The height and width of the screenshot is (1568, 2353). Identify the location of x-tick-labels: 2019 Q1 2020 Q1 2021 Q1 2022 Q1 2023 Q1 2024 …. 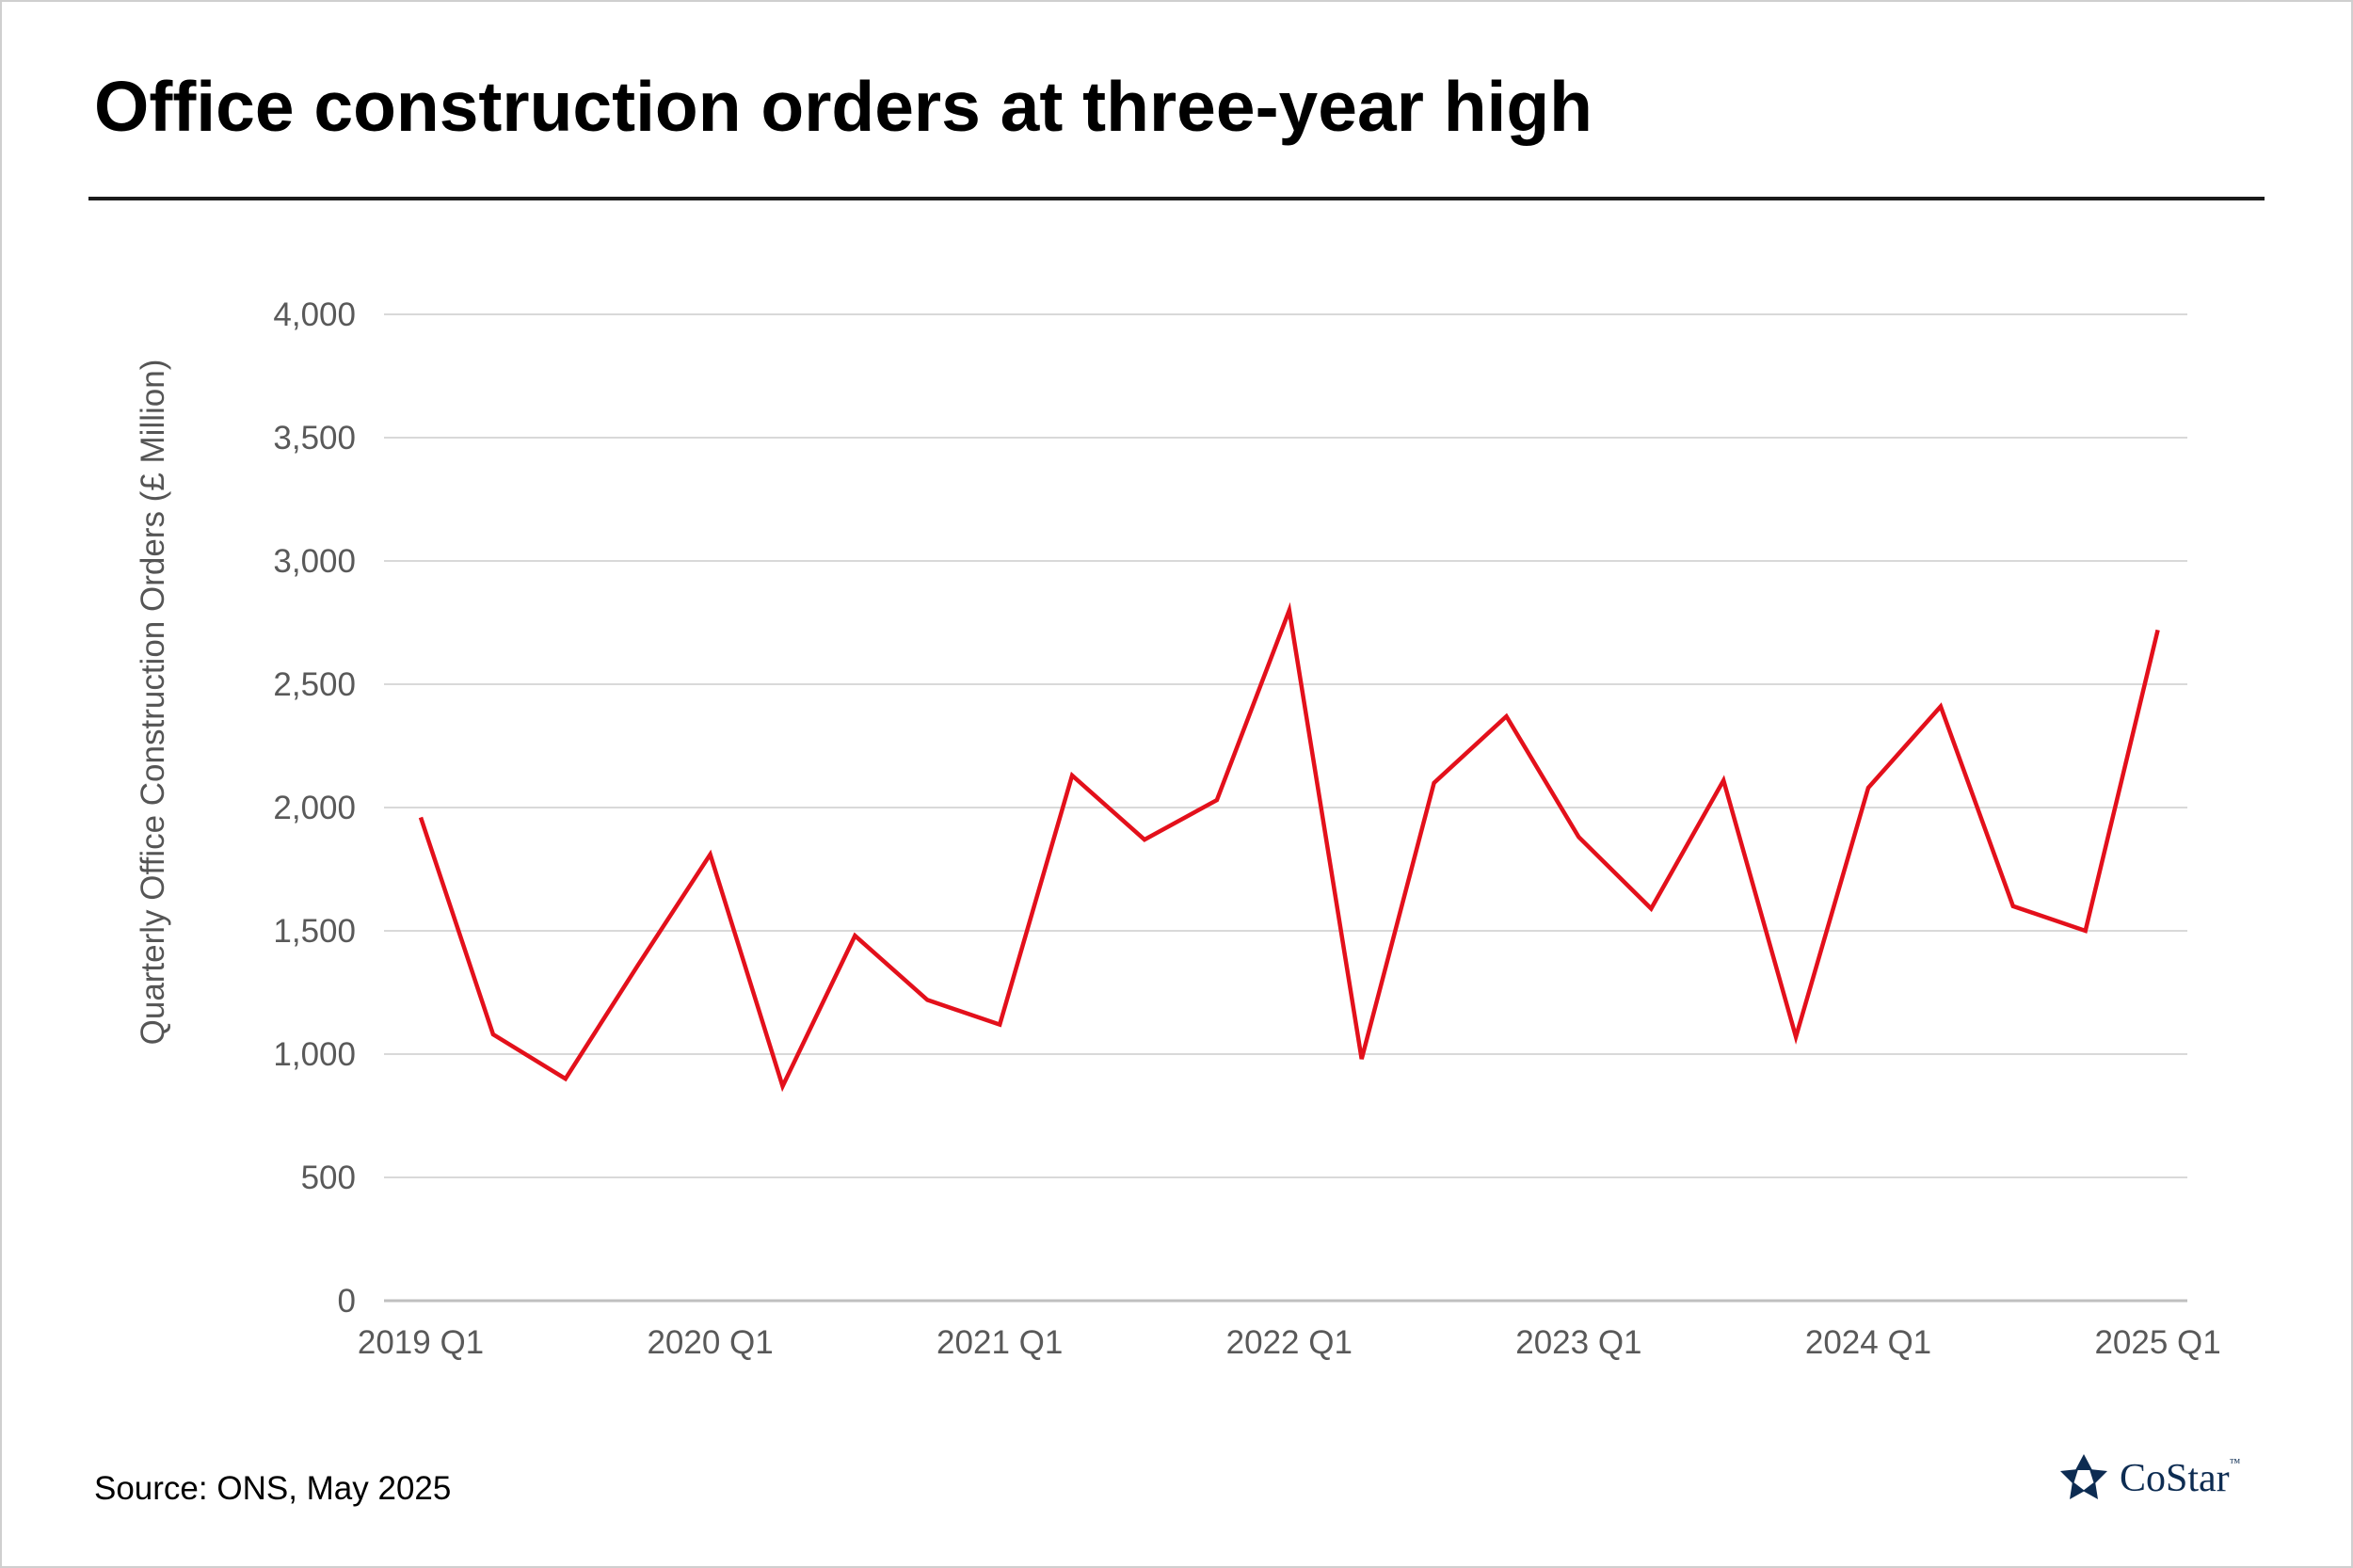
(1289, 1342).